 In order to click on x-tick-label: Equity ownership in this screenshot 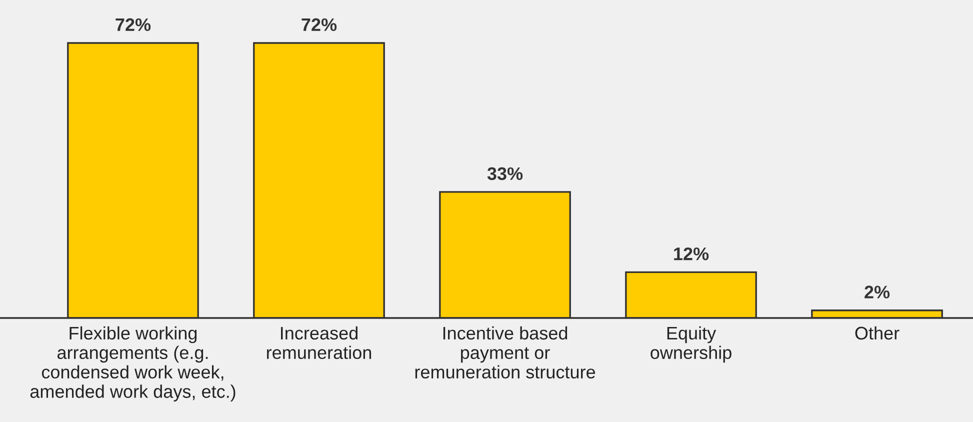, I will do `click(691, 344)`.